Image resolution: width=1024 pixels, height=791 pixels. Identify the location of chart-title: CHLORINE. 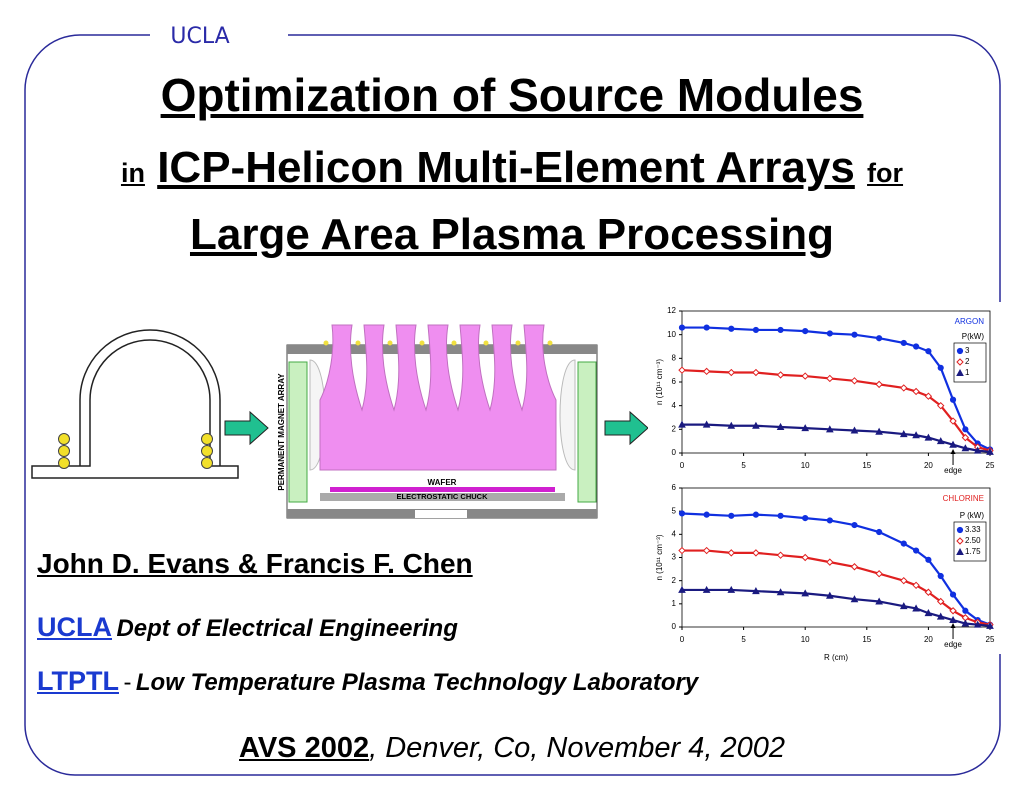
(963, 498).